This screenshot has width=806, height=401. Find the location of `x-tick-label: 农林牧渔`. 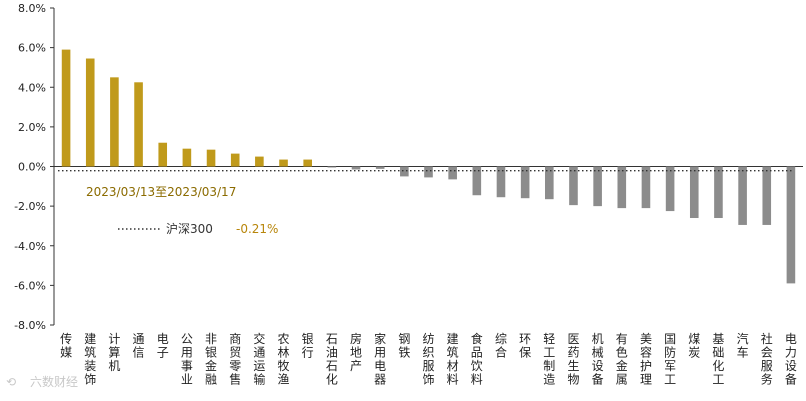

x-tick-label: 农林牧渔 is located at coordinates (284, 359).